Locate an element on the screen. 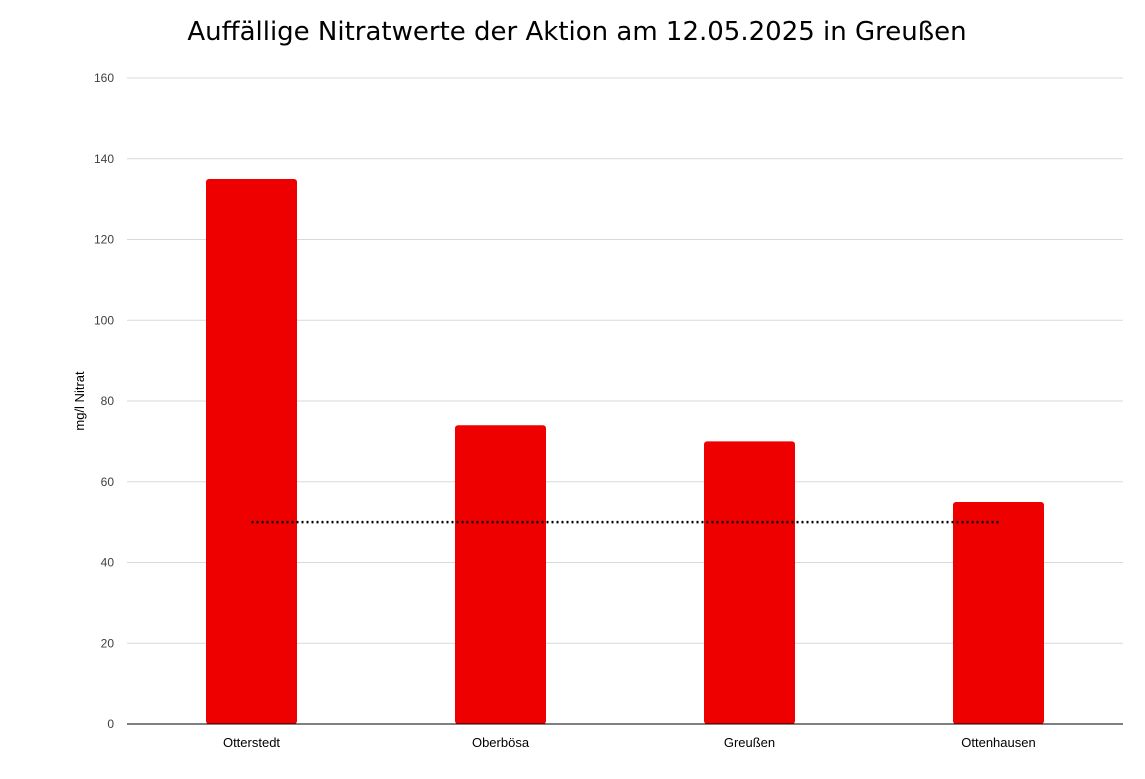 The height and width of the screenshot is (779, 1145). y-tick-label: 60 is located at coordinates (108, 482).